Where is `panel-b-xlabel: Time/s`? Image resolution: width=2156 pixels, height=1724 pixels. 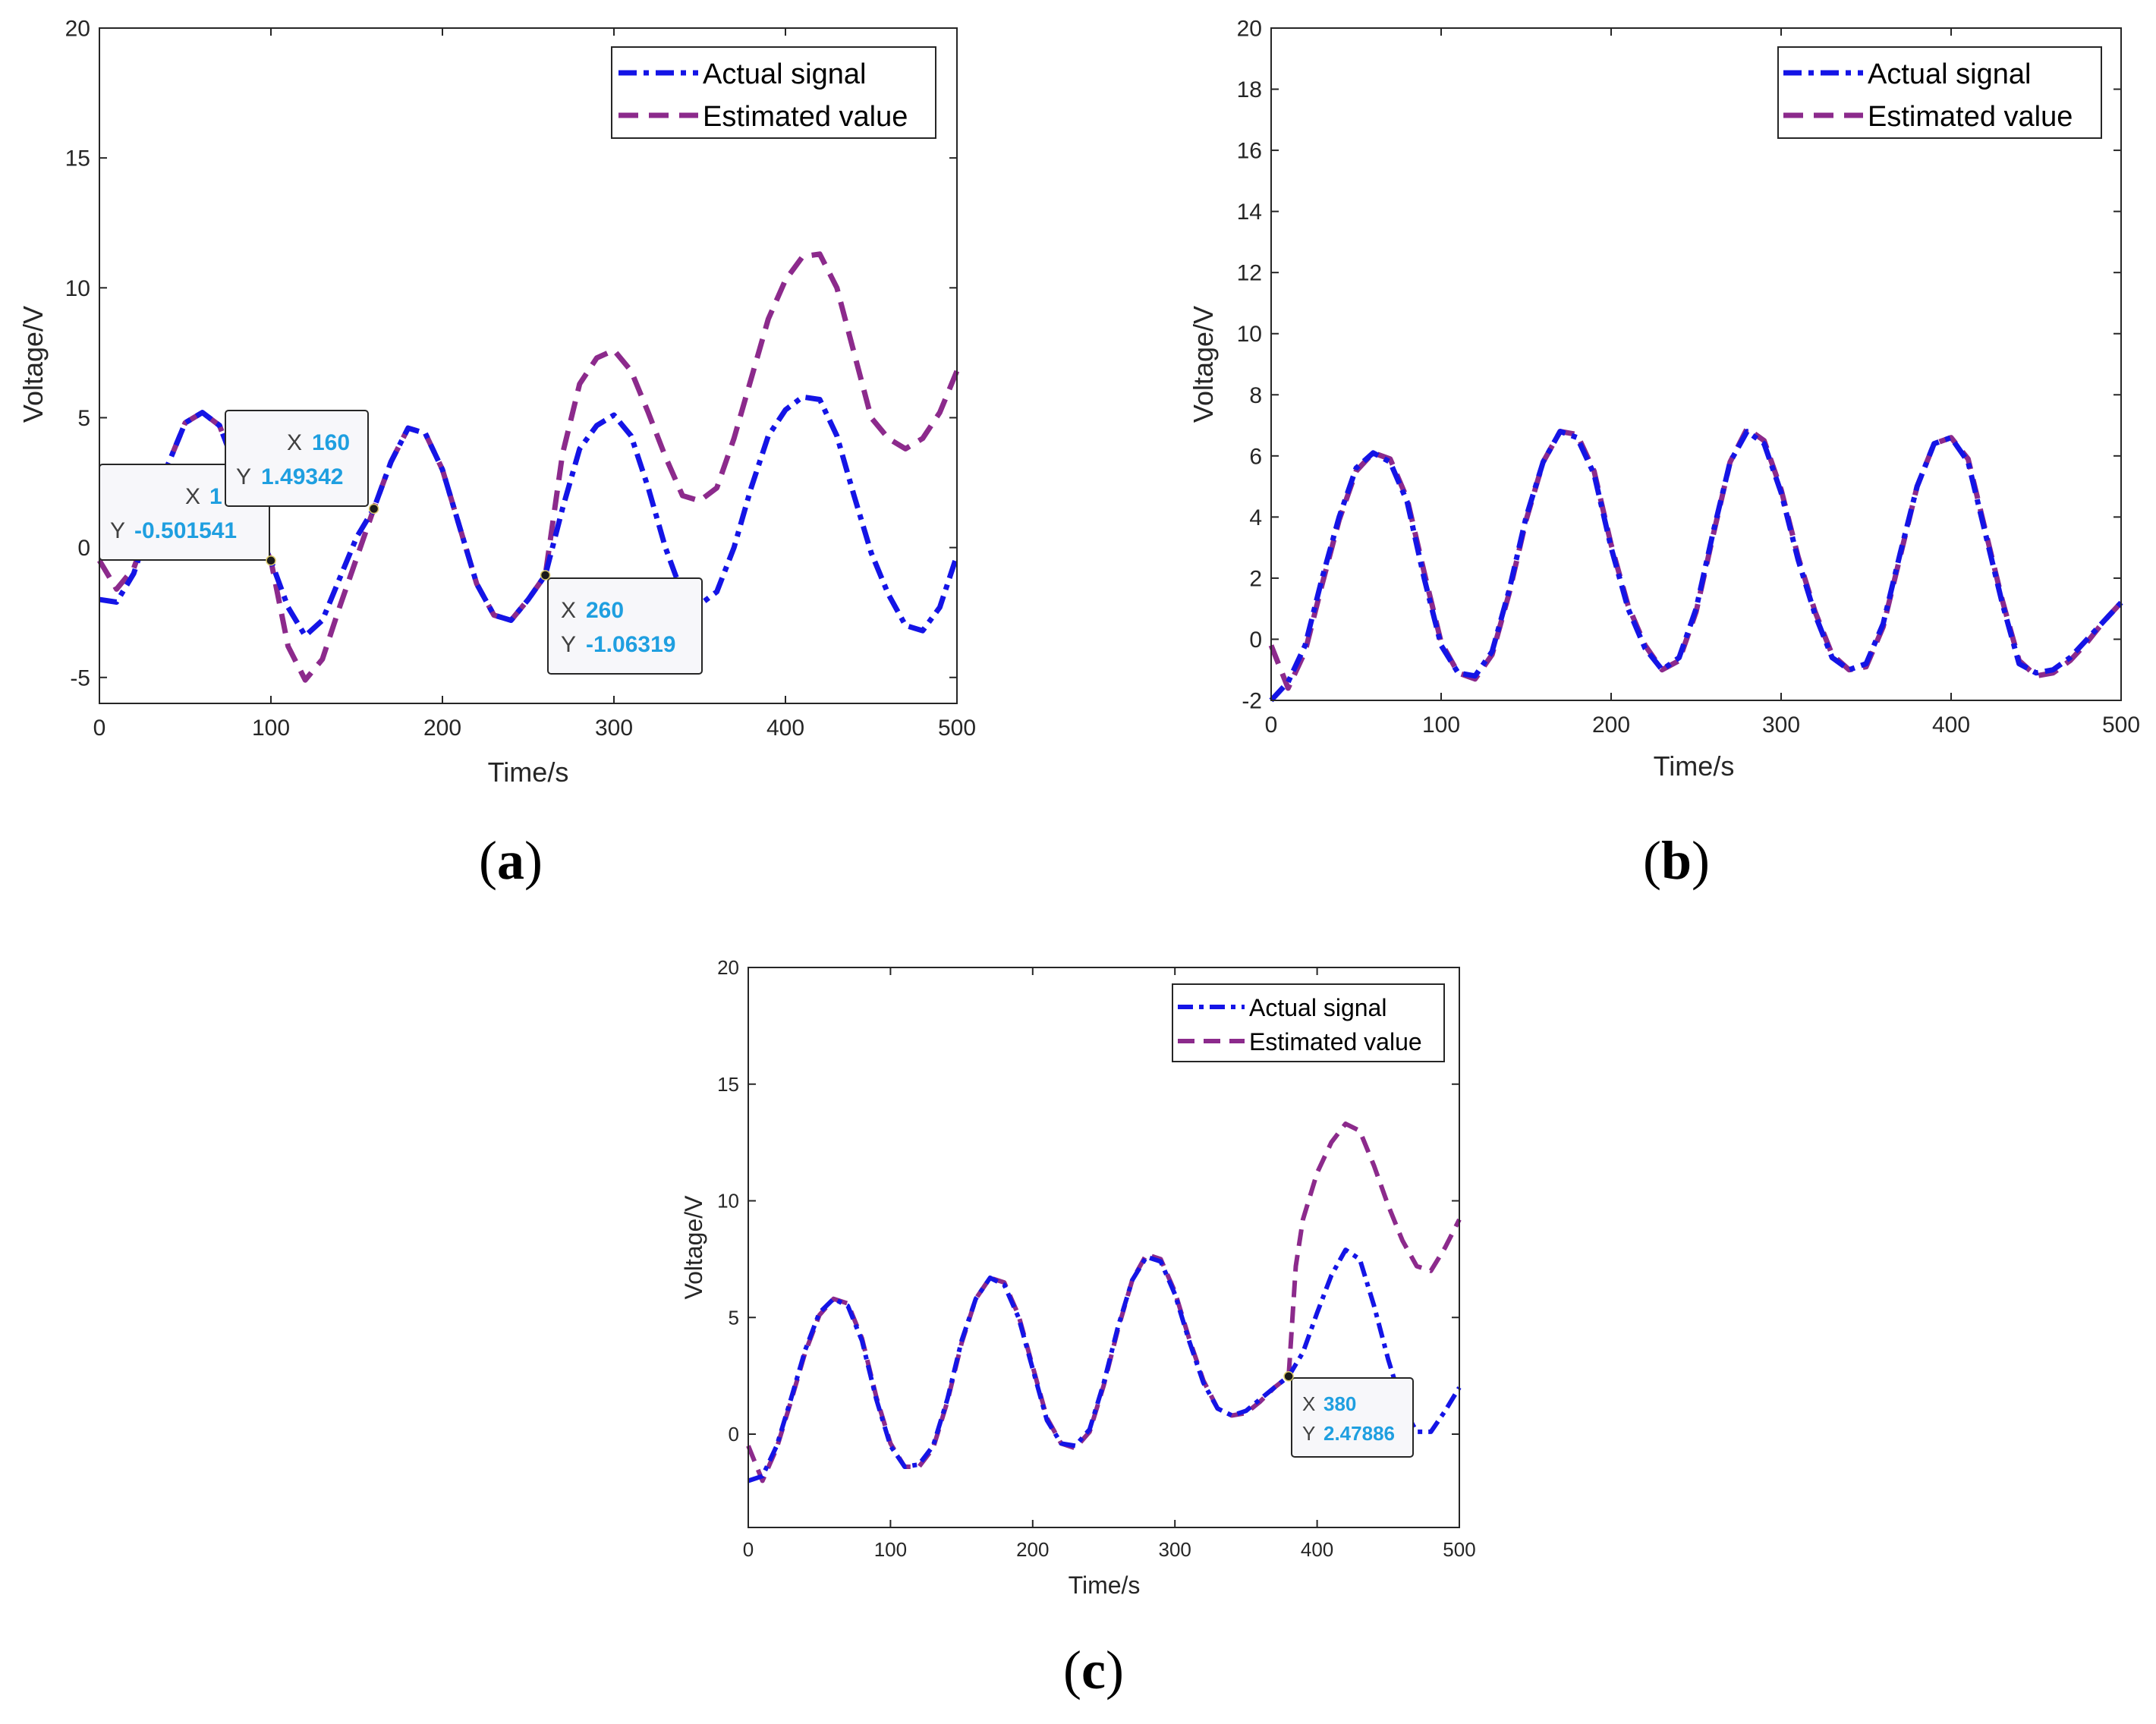
panel-b-xlabel: Time/s is located at coordinates (1694, 766).